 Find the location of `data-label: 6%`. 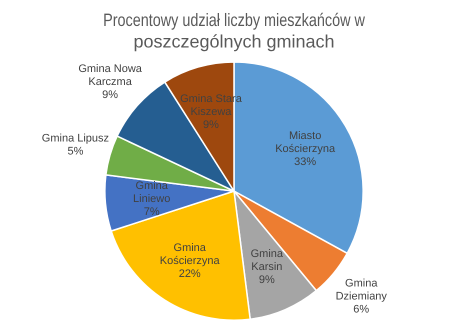

data-label: 6% is located at coordinates (361, 309).